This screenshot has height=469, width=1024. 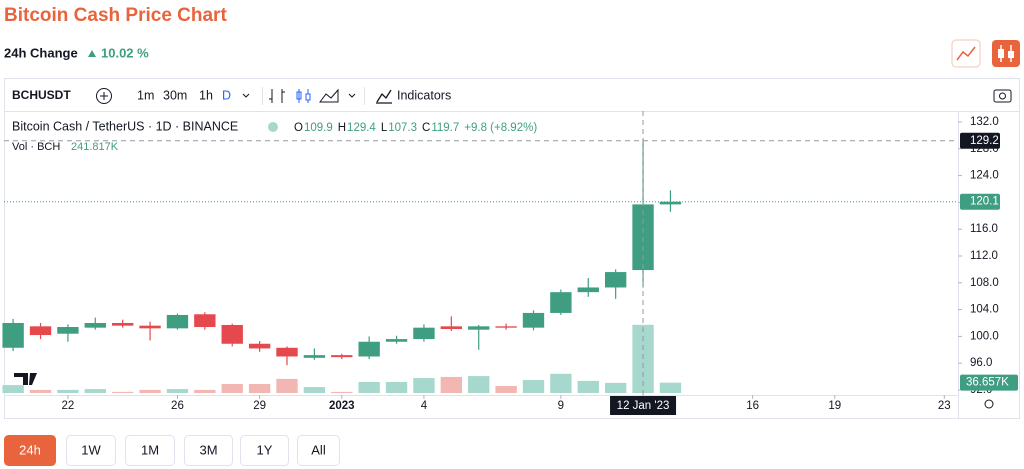 I want to click on page-title: Bitcoin Cash Price Chart, so click(x=115, y=15).